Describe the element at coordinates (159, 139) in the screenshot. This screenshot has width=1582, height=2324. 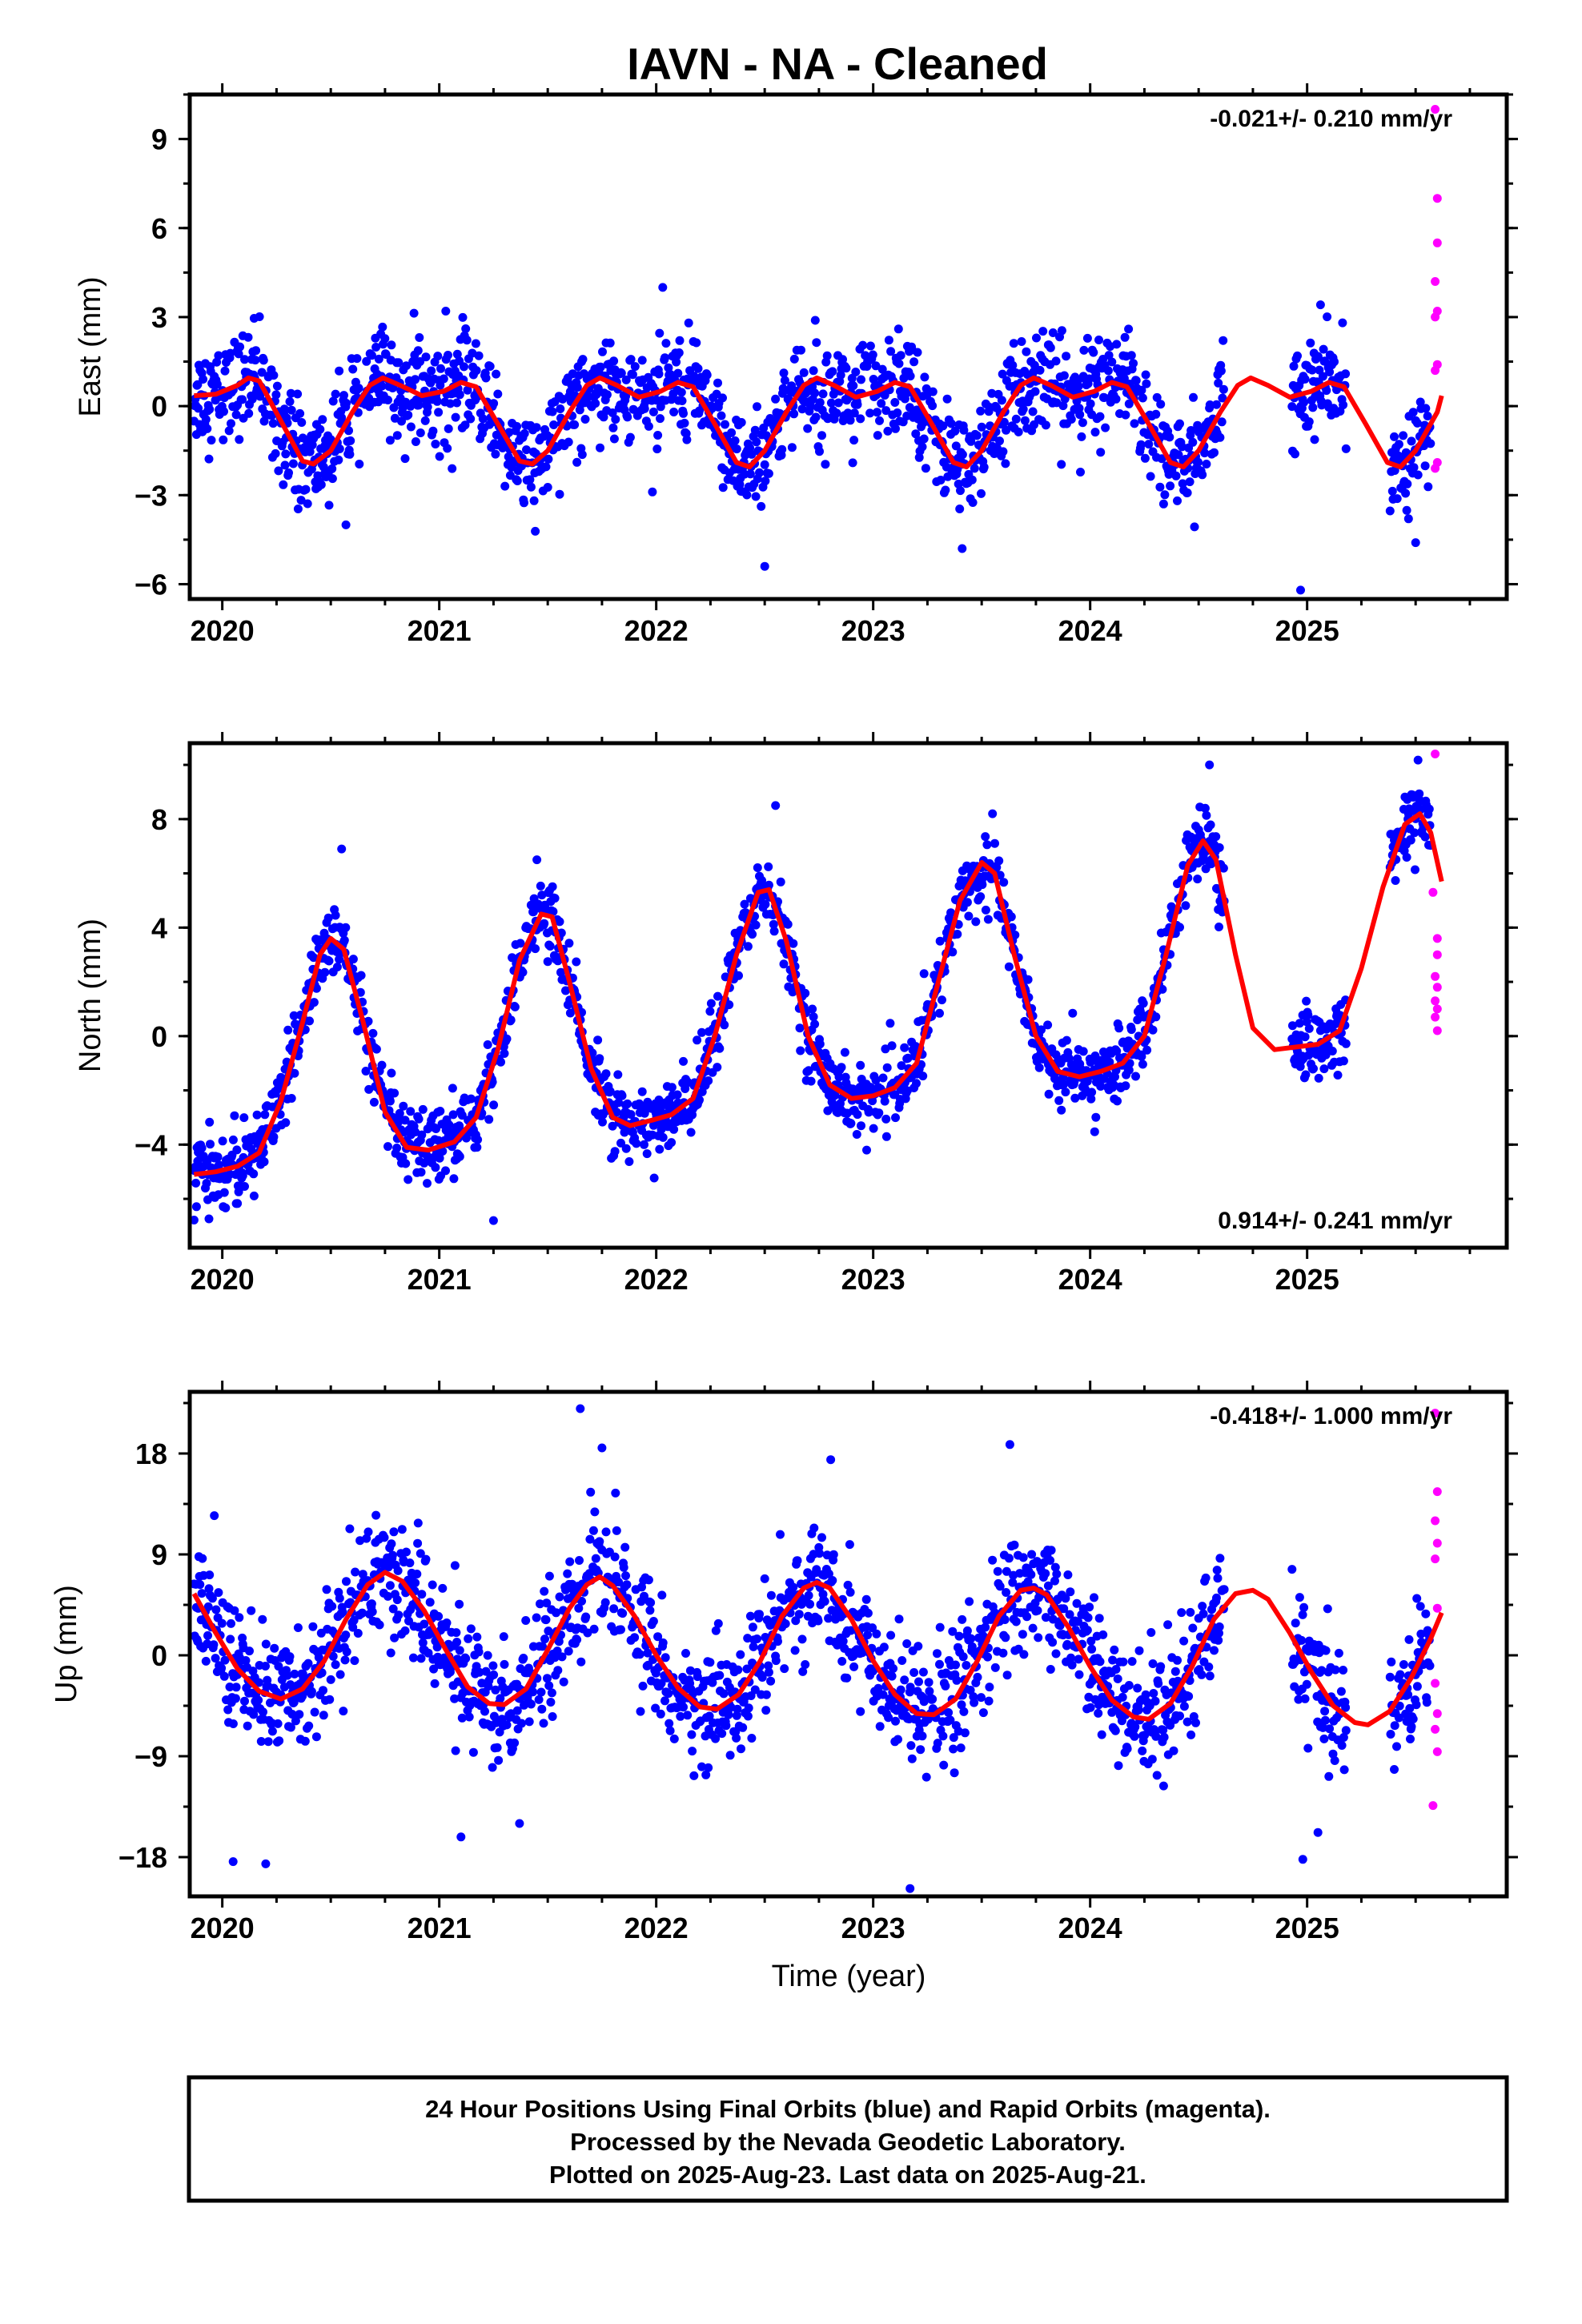
I see `east-y-tick-label: 9` at that location.